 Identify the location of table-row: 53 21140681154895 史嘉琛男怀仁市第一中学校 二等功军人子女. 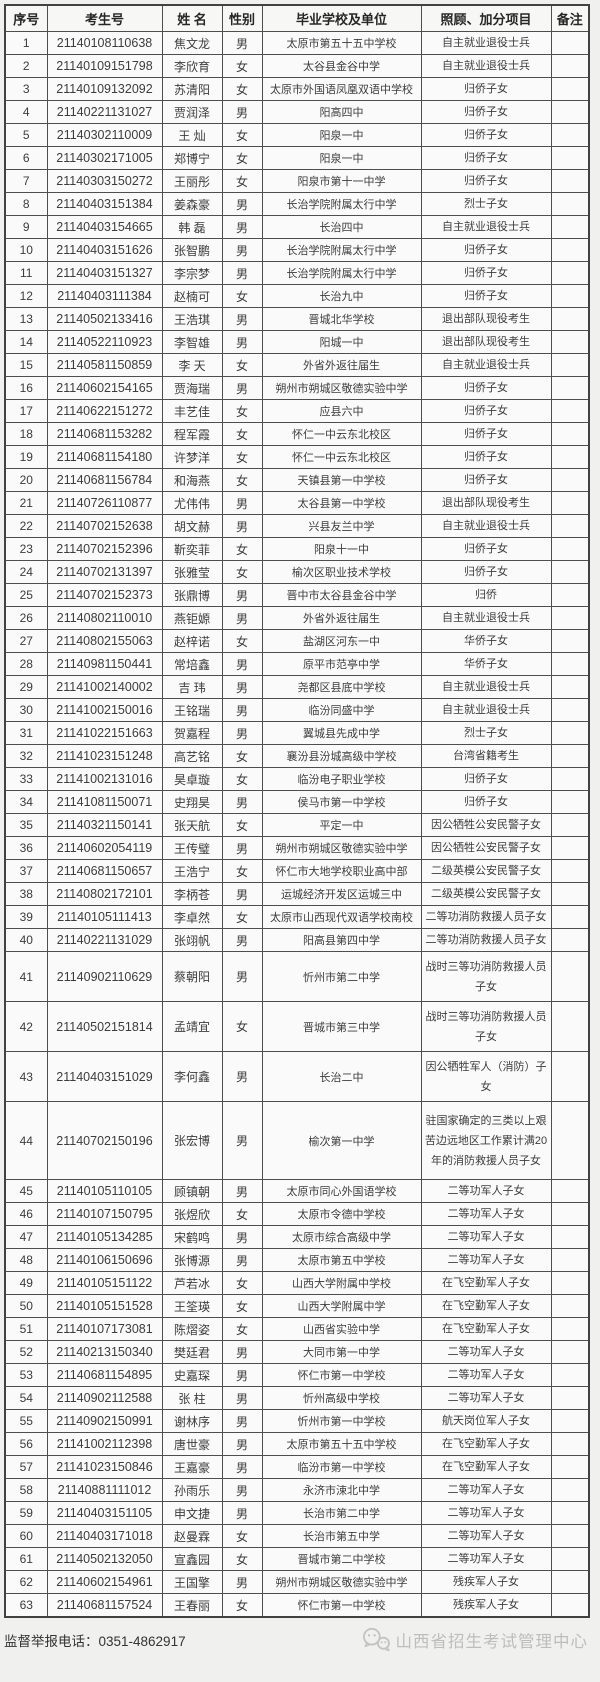
(297, 1375).